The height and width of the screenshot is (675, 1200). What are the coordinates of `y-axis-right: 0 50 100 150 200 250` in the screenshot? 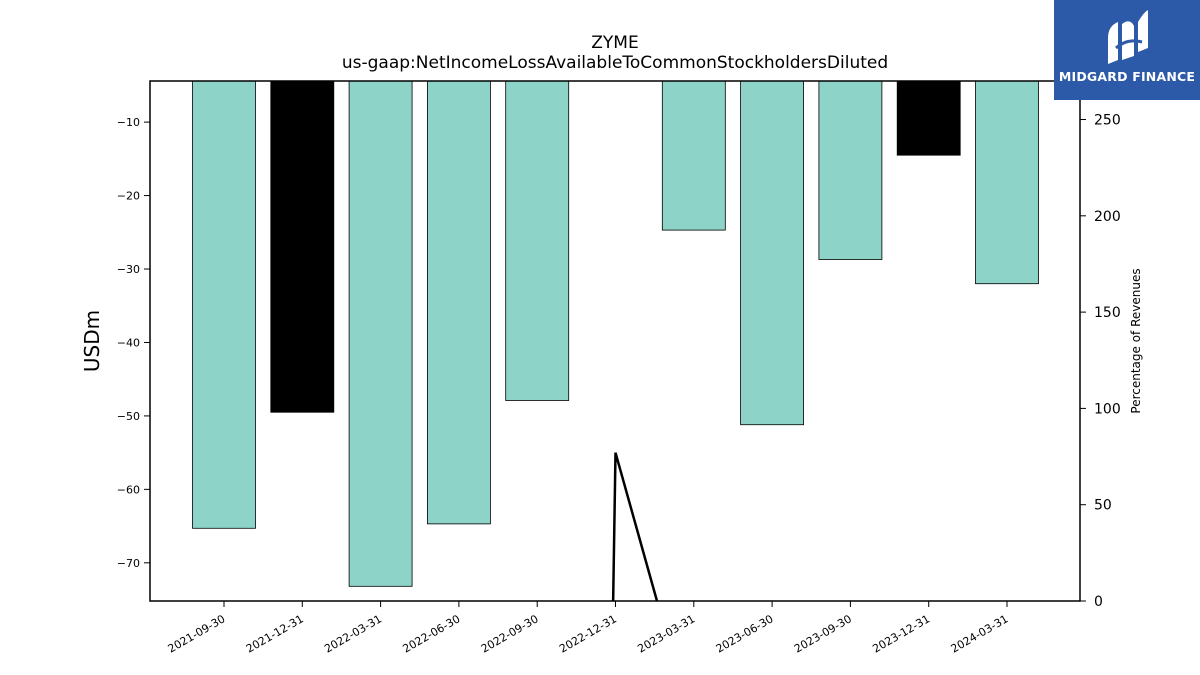 It's located at (1100, 361).